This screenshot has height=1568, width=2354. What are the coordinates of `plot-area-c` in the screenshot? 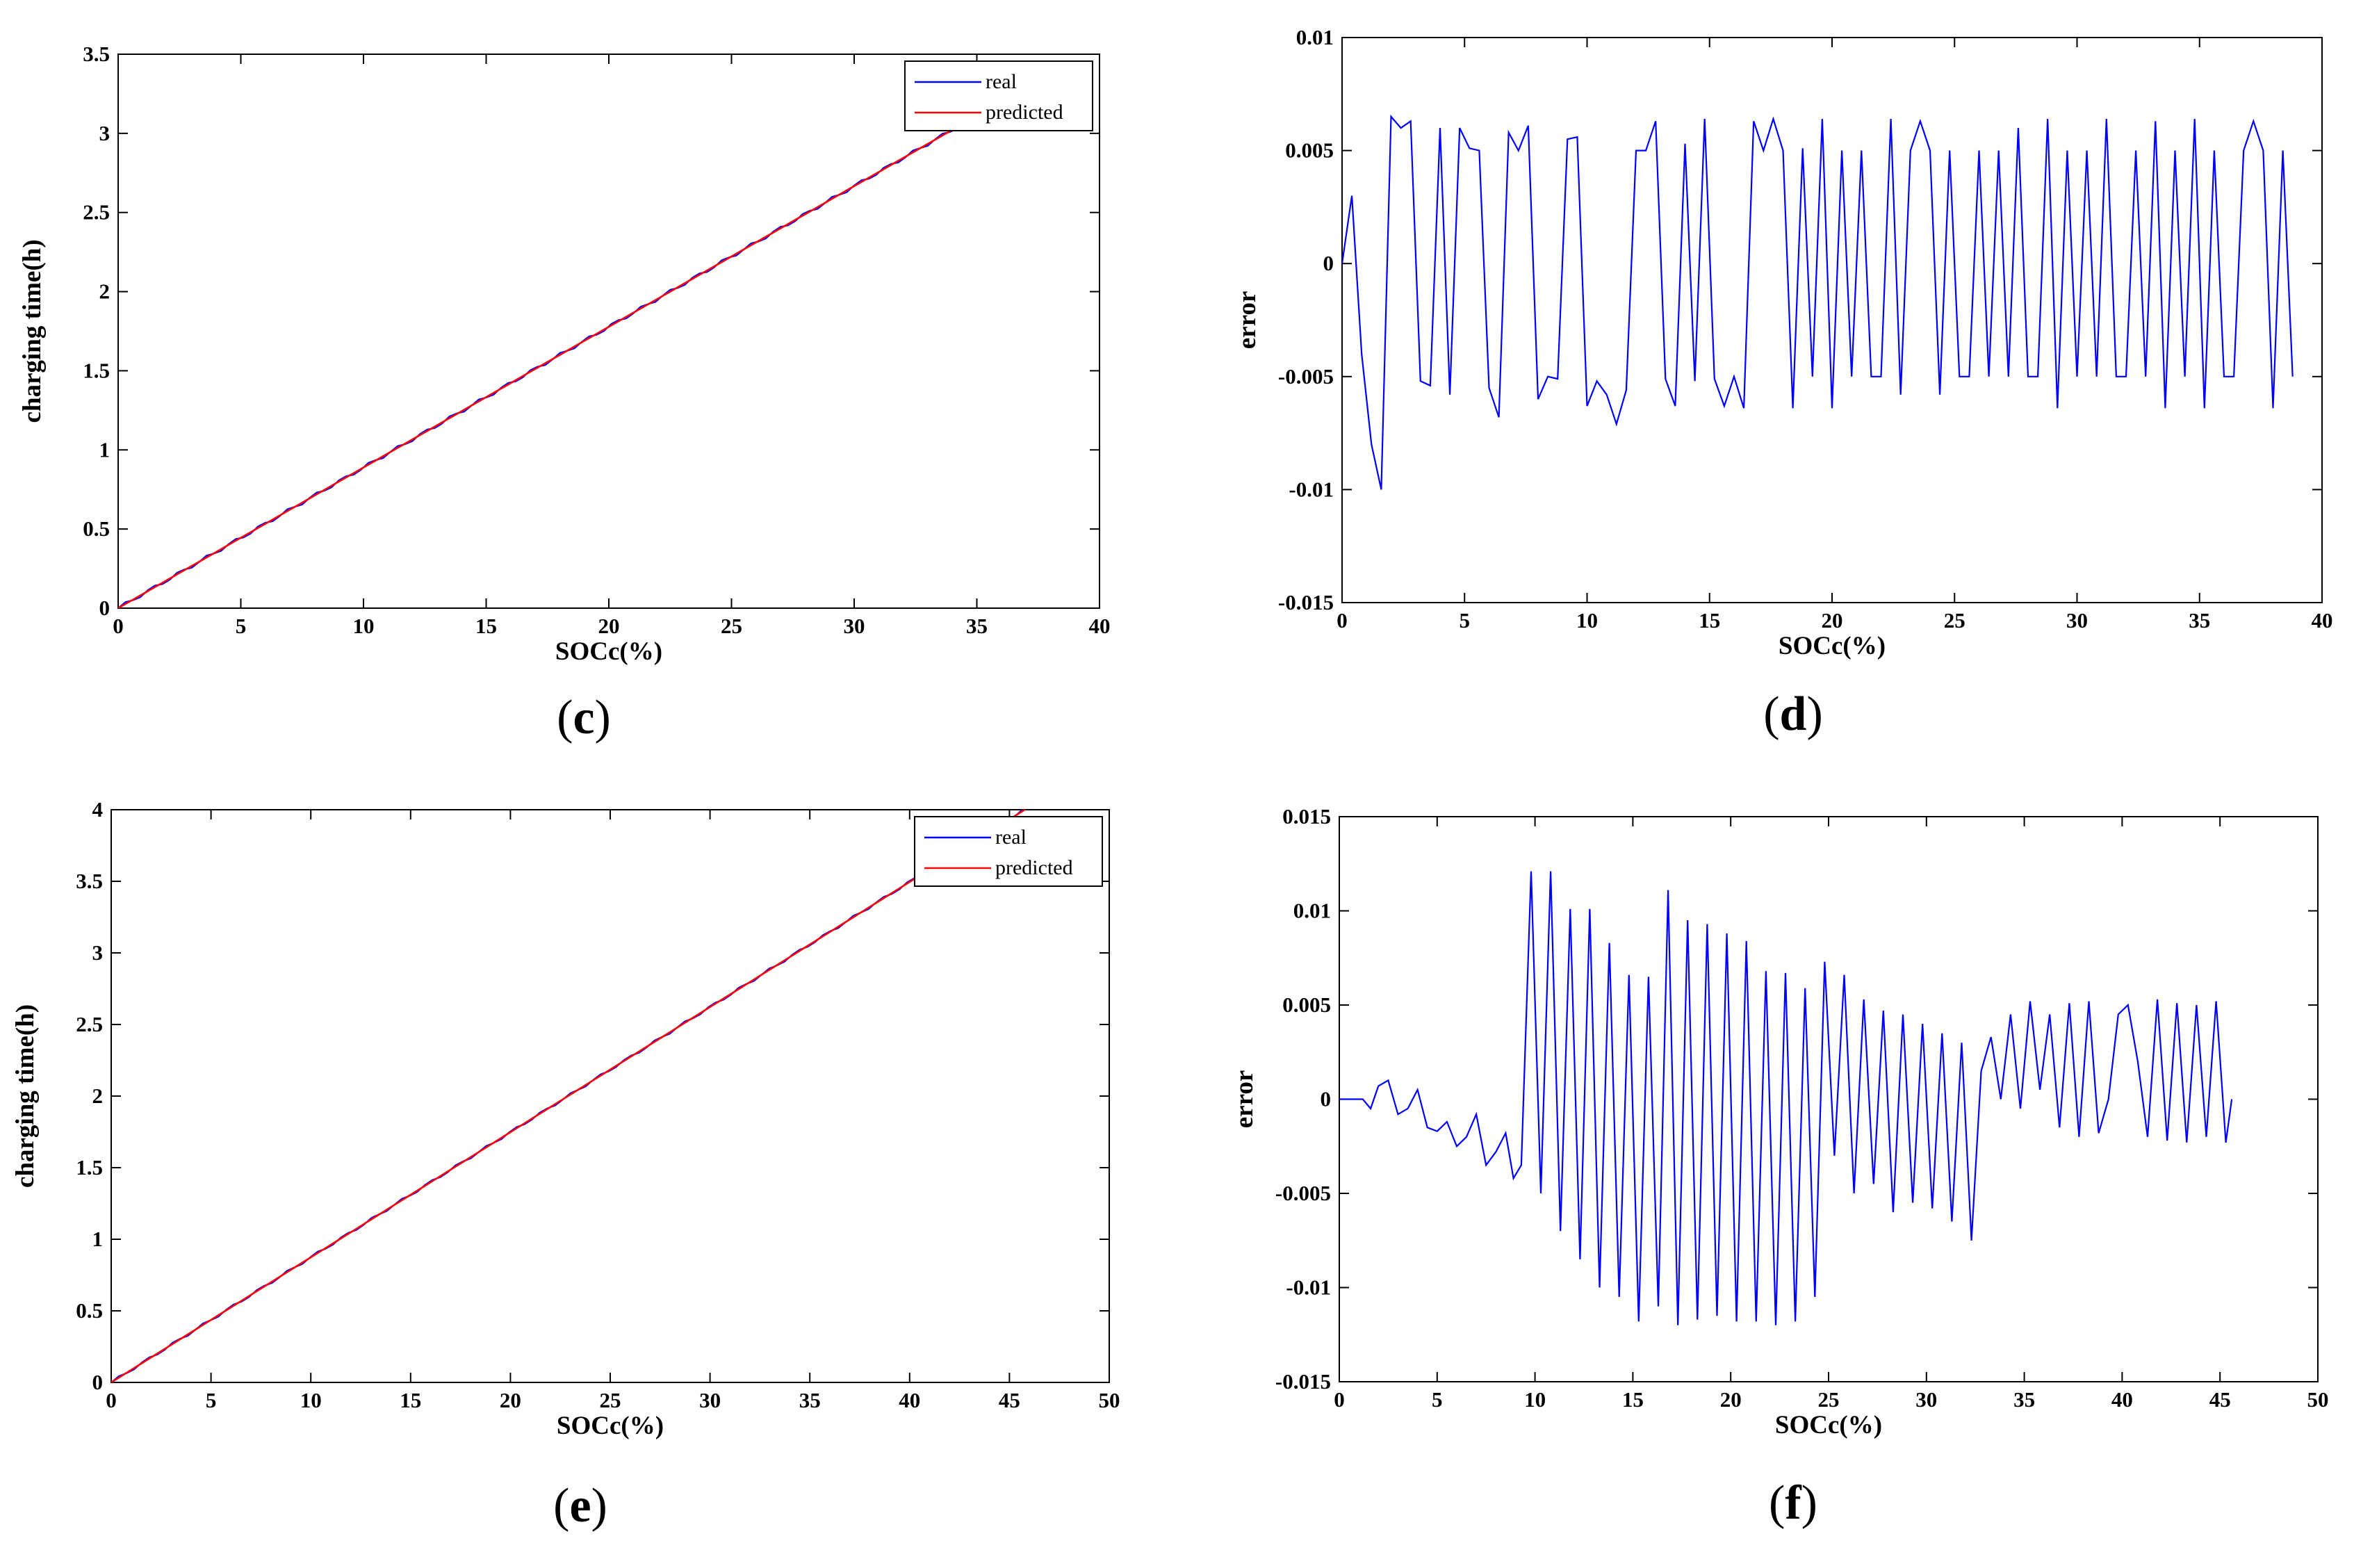 It's located at (608, 331).